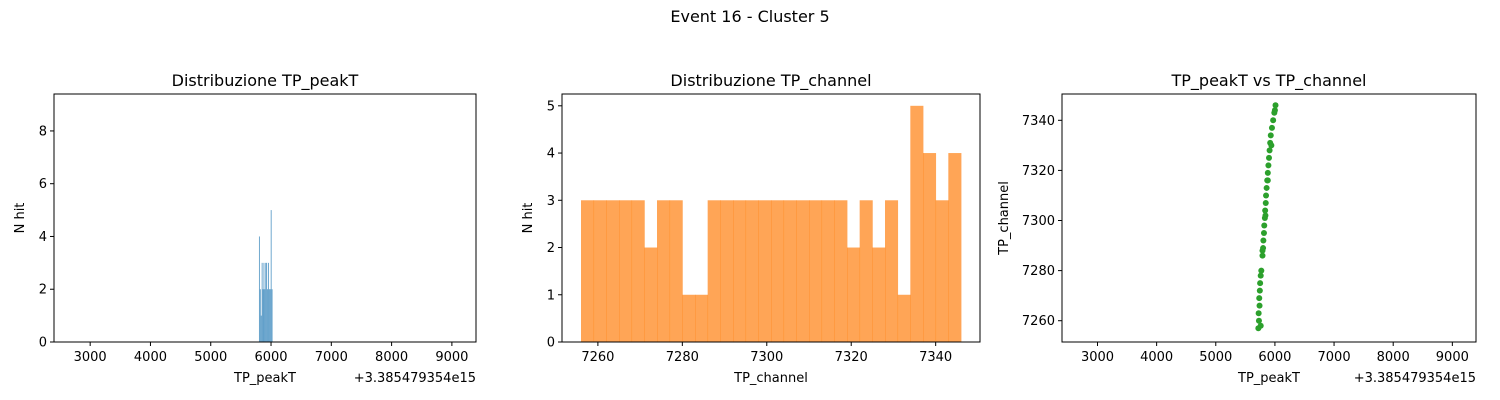  What do you see at coordinates (1038, 171) in the screenshot?
I see `y-tick-label: 7320` at bounding box center [1038, 171].